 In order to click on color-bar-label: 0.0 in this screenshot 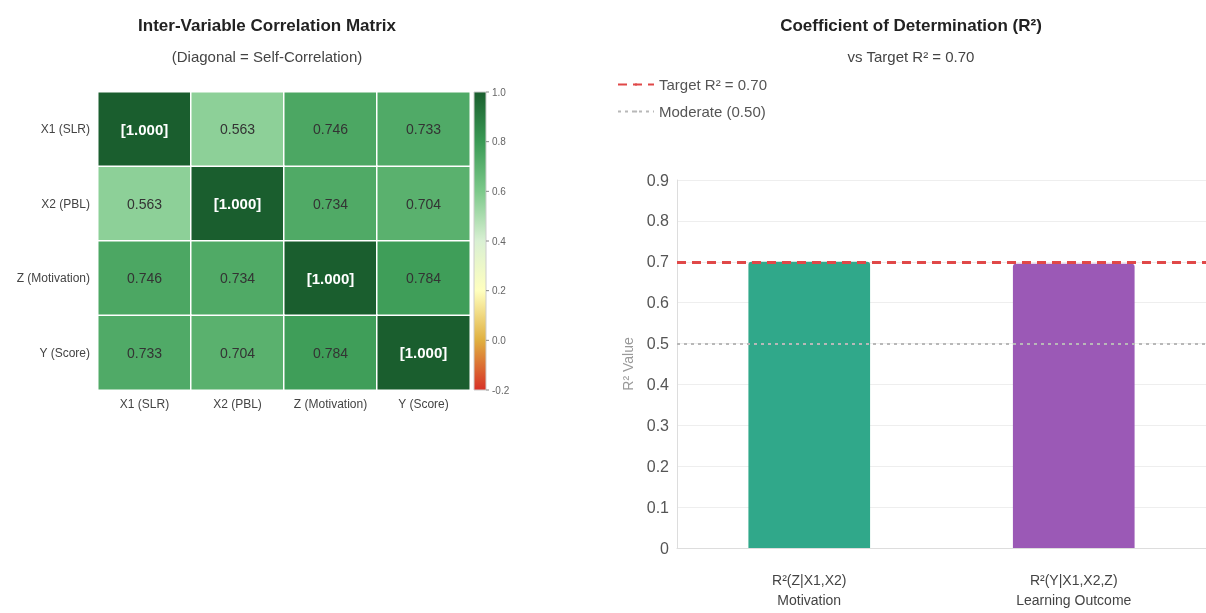, I will do `click(499, 340)`.